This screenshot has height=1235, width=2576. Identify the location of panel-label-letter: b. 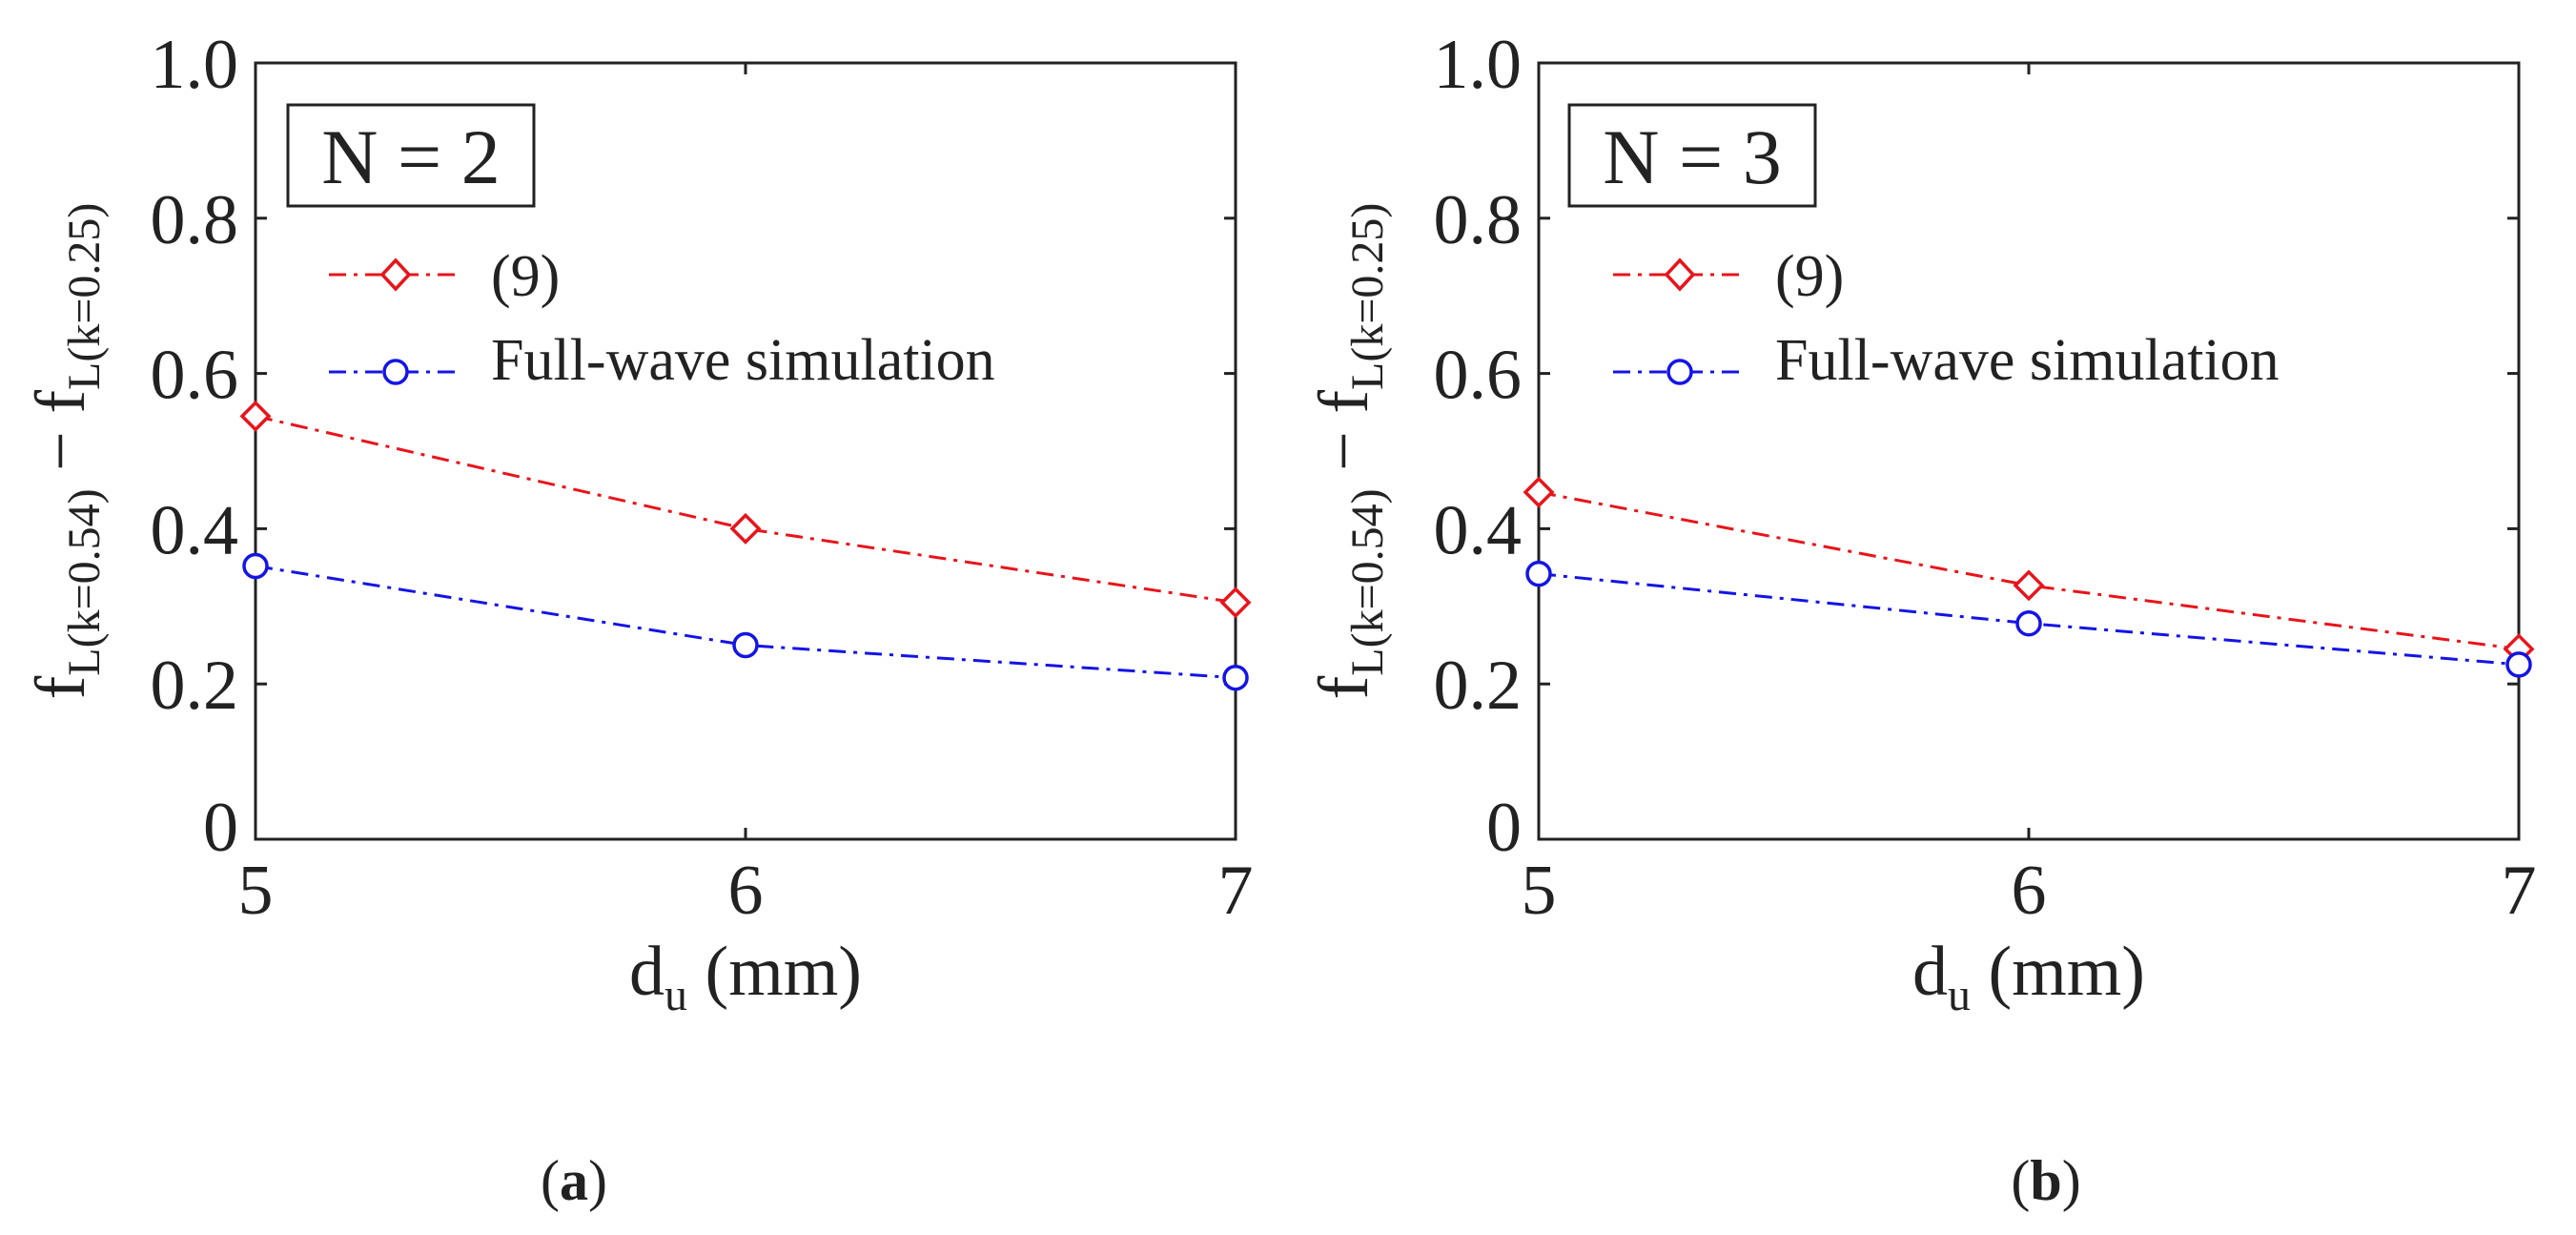
(2046, 1180).